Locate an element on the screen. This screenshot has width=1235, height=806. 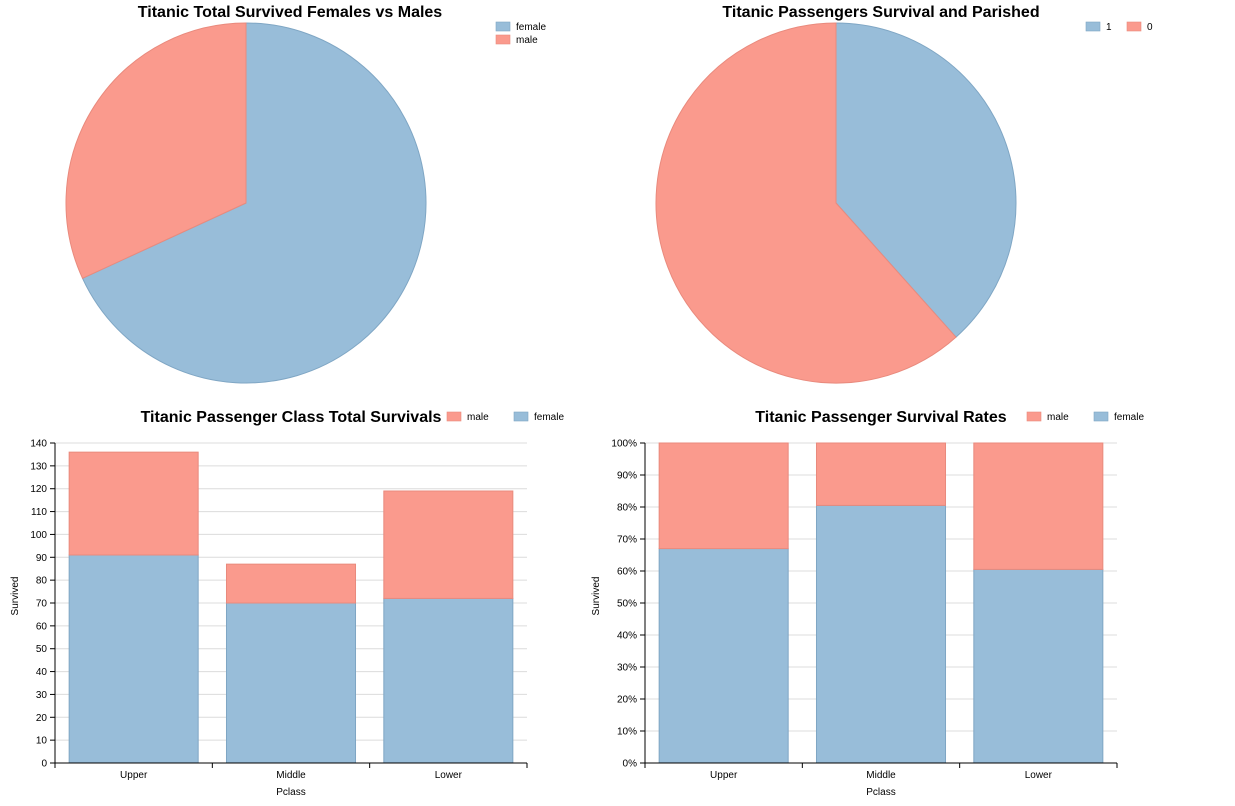
y-tick-label: 10 is located at coordinates (42, 741).